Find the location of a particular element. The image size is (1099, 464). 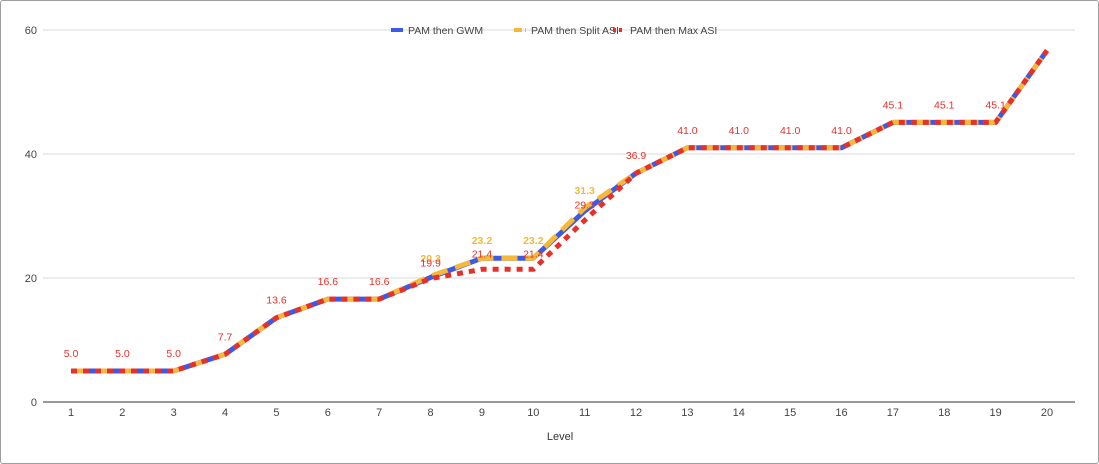

legend-item: PAM then Max ASI is located at coordinates (665, 31).